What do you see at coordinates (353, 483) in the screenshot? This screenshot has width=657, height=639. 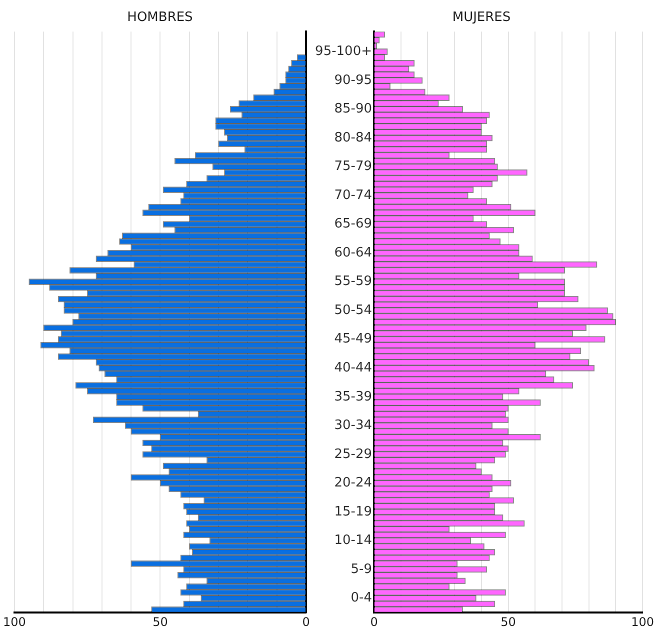 I see `y-tick-label: 20-24` at bounding box center [353, 483].